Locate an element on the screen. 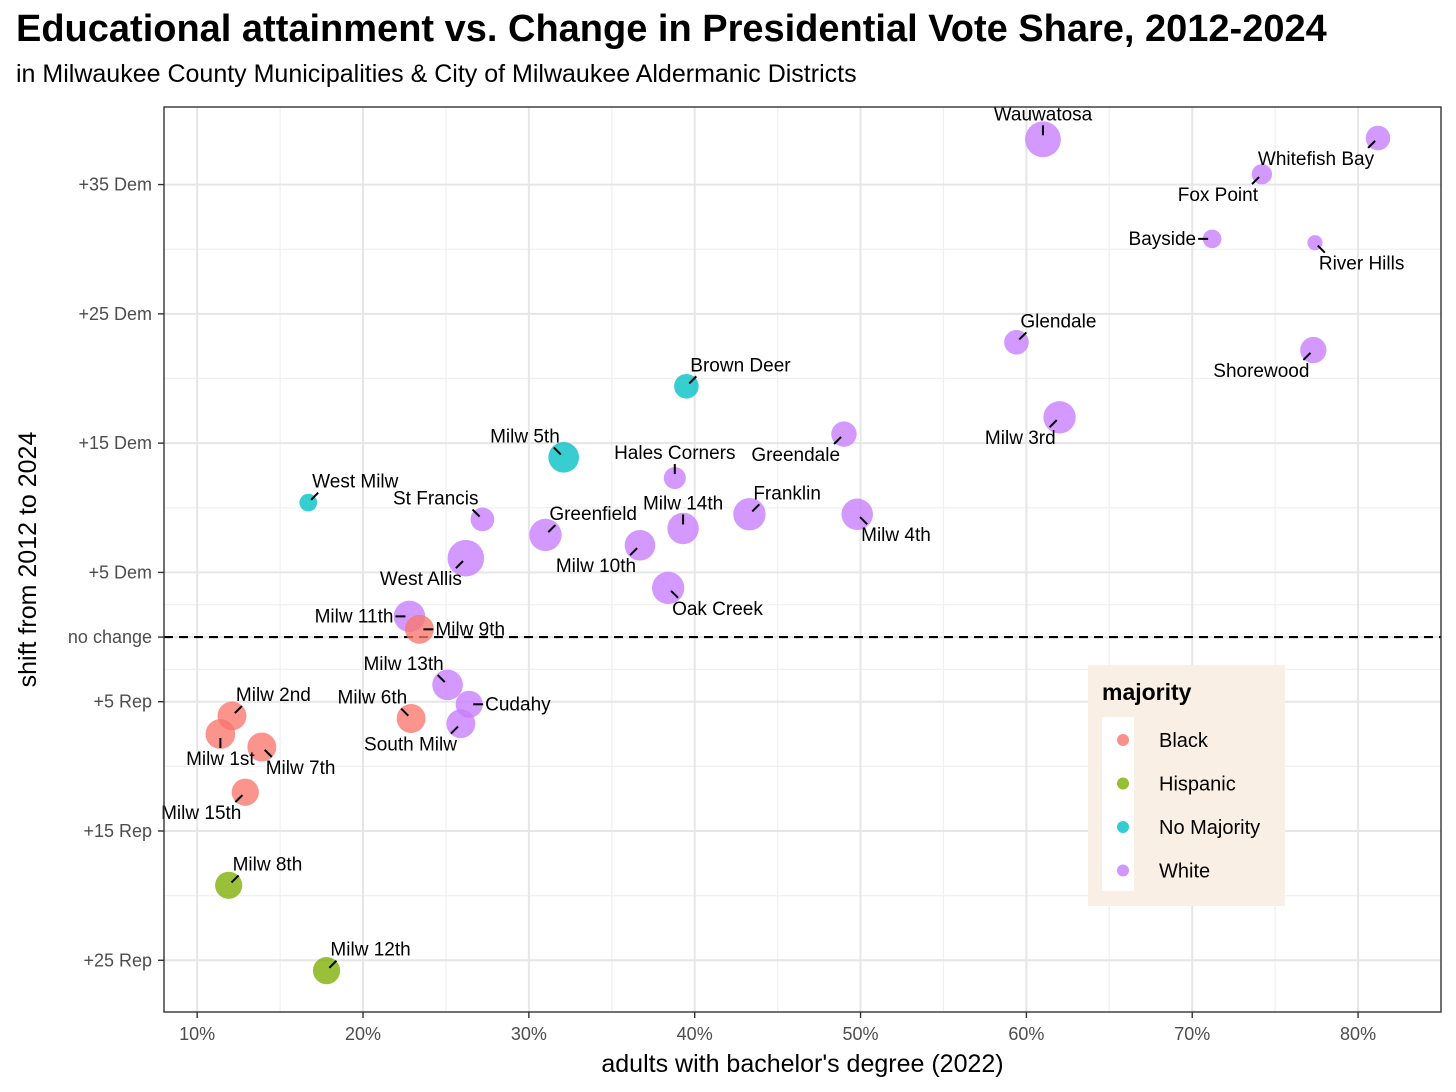  point-label: Milw 14th is located at coordinates (683, 503).